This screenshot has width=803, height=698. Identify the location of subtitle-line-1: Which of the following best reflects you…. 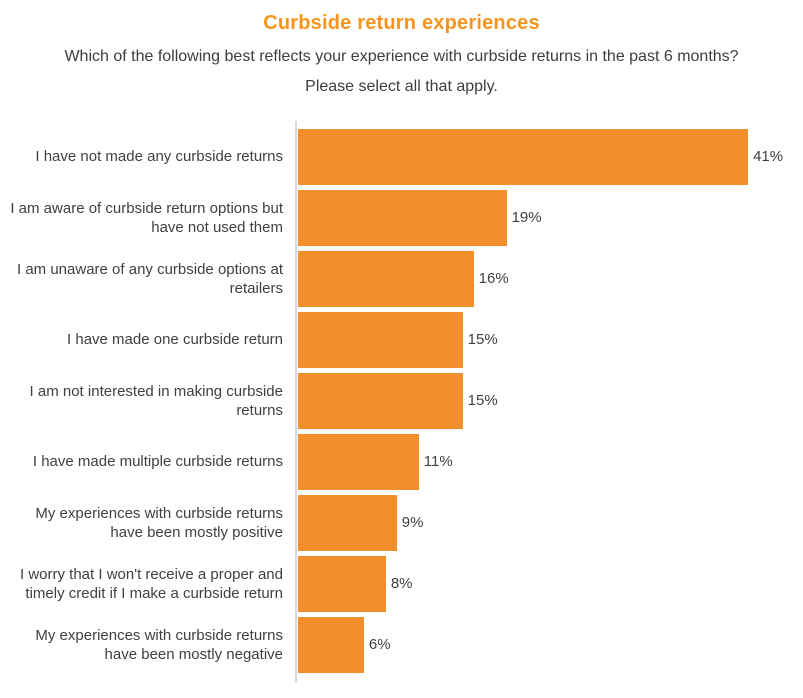
(401, 56).